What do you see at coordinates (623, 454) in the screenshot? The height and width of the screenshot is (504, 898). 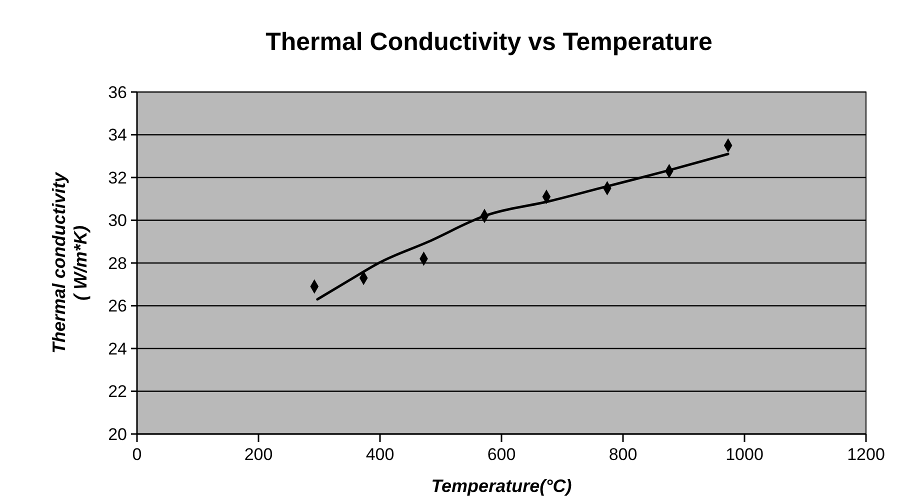 I see `x-tick-label: 800` at bounding box center [623, 454].